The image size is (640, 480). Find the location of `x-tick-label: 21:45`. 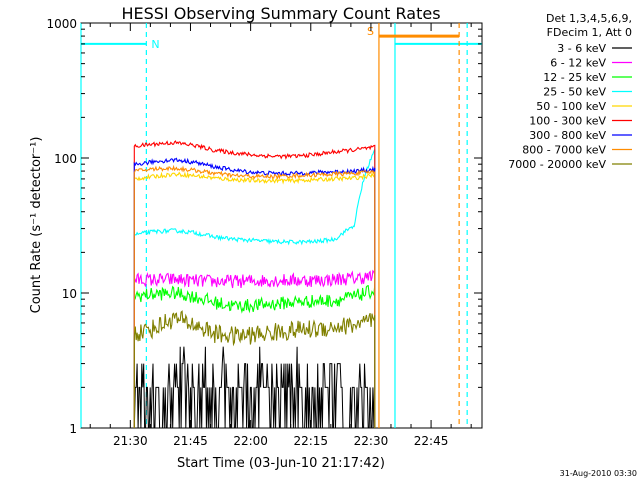

x-tick-label: 21:45 is located at coordinates (190, 441).